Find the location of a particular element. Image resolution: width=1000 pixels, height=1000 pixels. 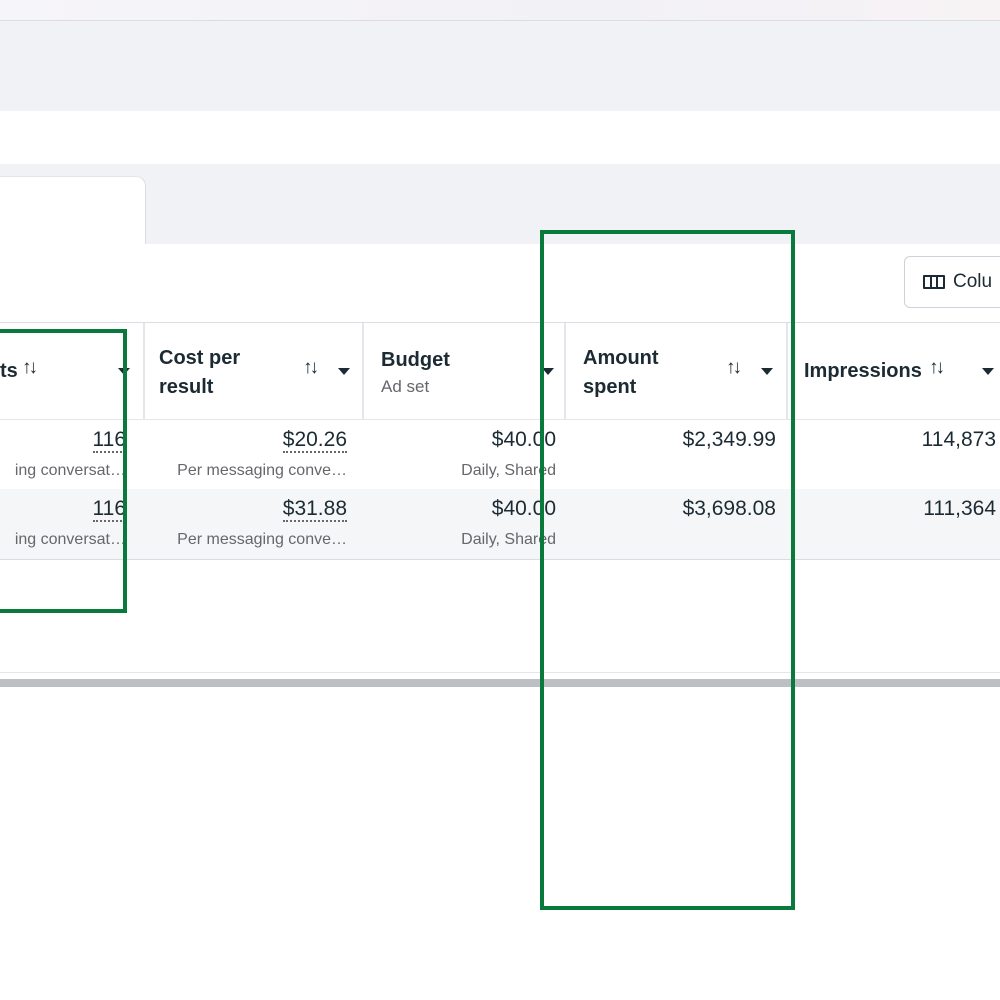

tabs-bar is located at coordinates (500, 204).